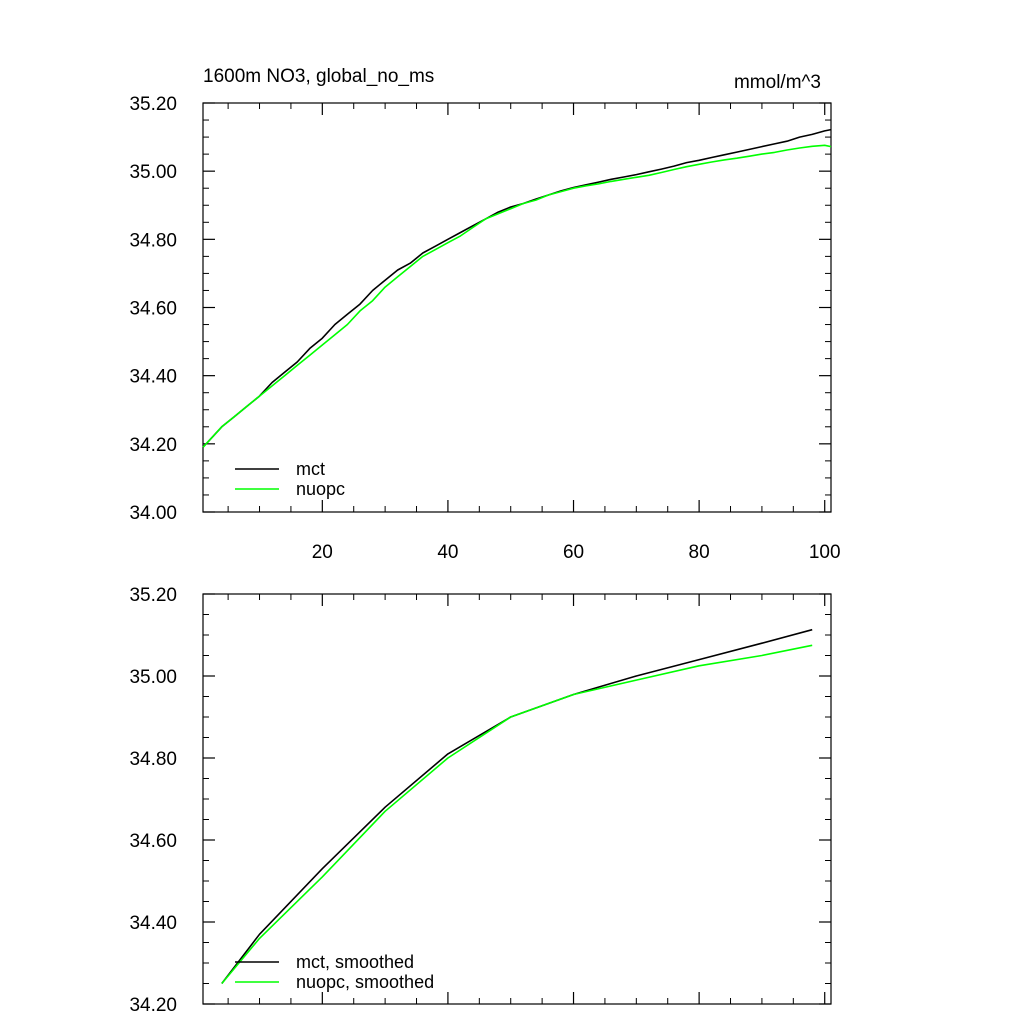 The image size is (1024, 1029). What do you see at coordinates (153, 513) in the screenshot?
I see `y-tick-label: 34.00` at bounding box center [153, 513].